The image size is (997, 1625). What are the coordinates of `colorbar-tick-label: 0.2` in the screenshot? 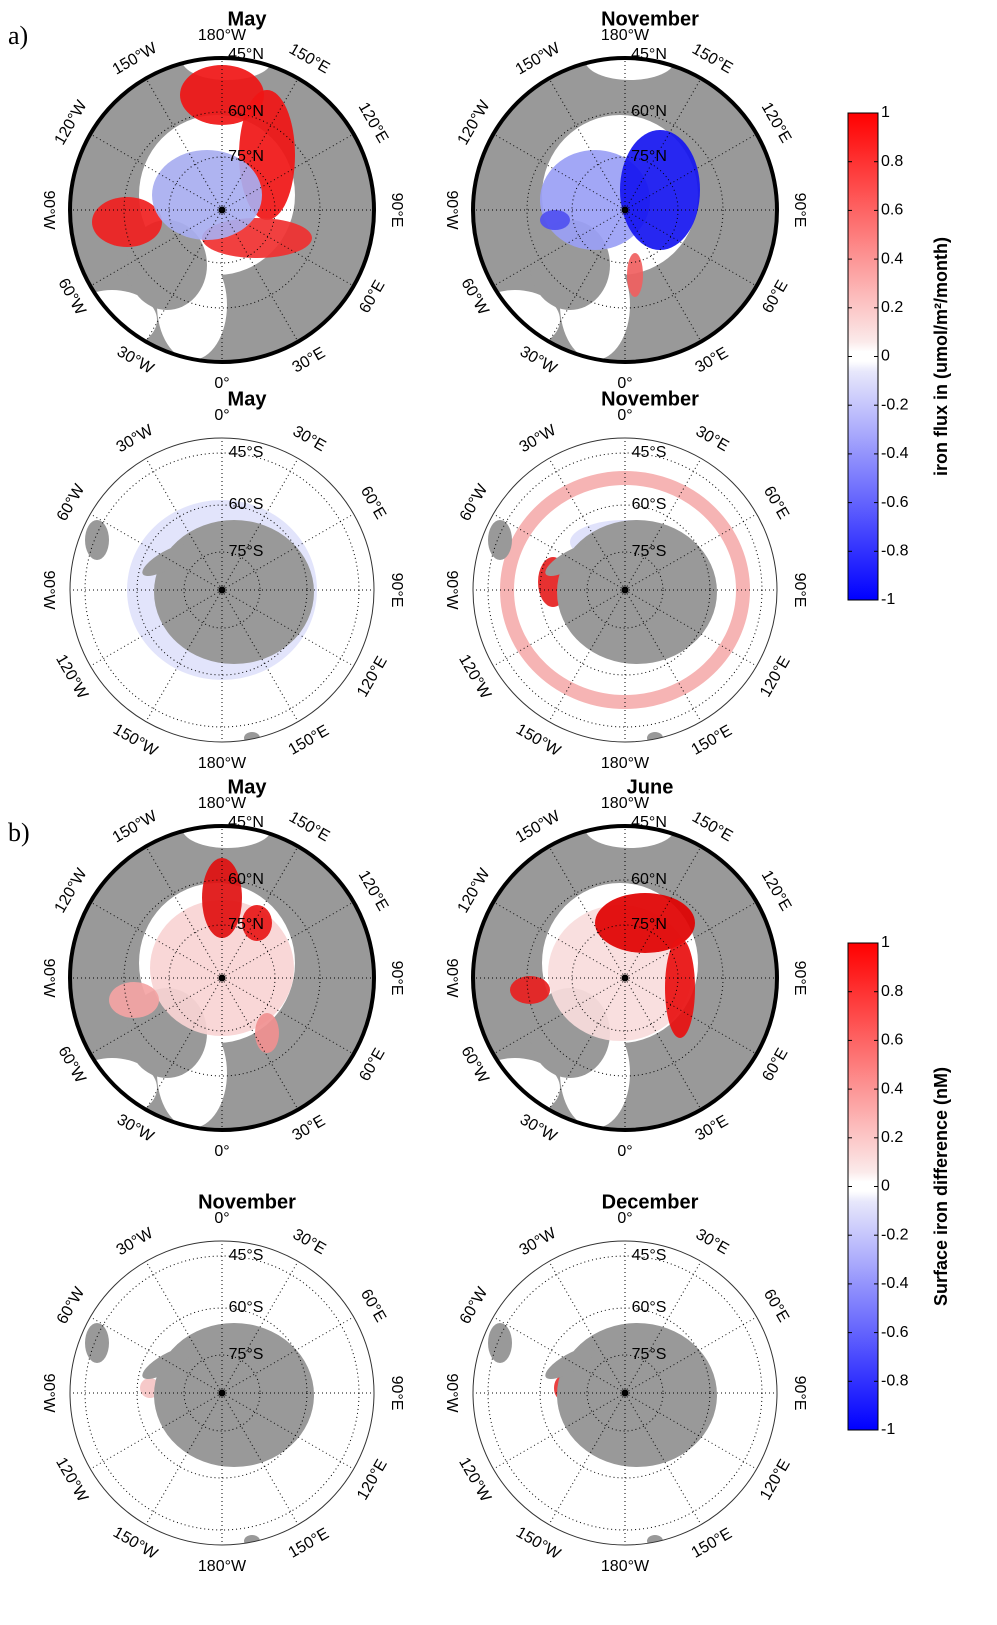 It's located at (892, 307).